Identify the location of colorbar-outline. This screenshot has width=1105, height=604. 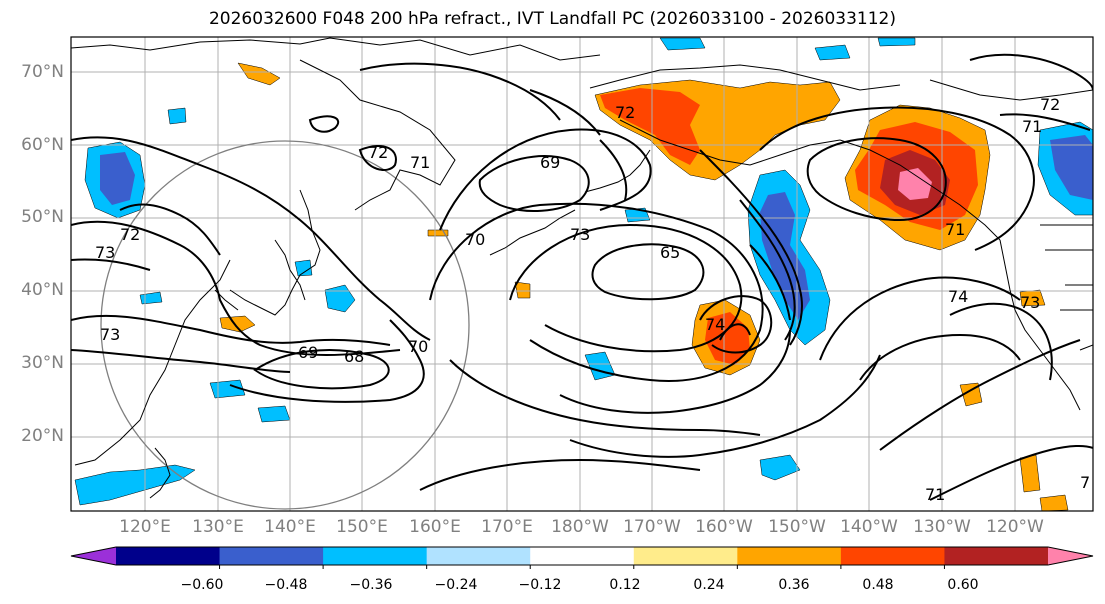
(582, 556).